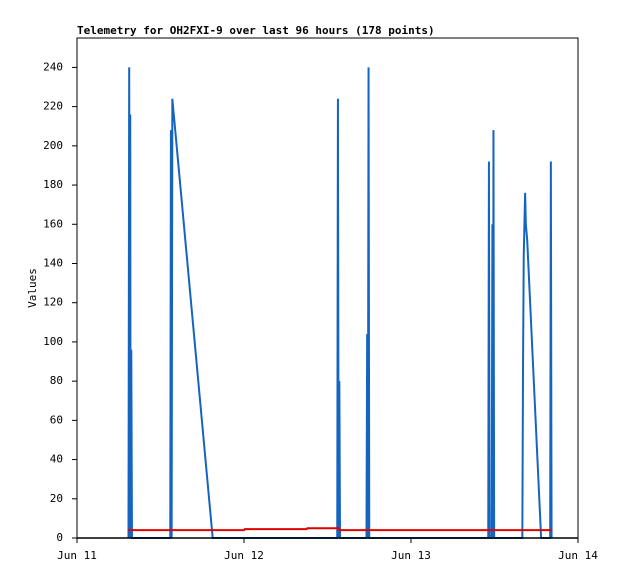 This screenshot has height=579, width=618. I want to click on y-tick-label: 160, so click(53, 223).